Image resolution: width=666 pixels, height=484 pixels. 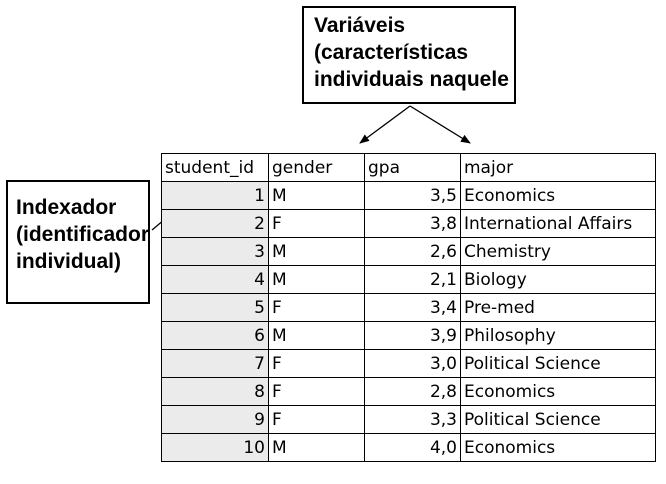 What do you see at coordinates (558, 307) in the screenshot?
I see `cell-major: Pre-med` at bounding box center [558, 307].